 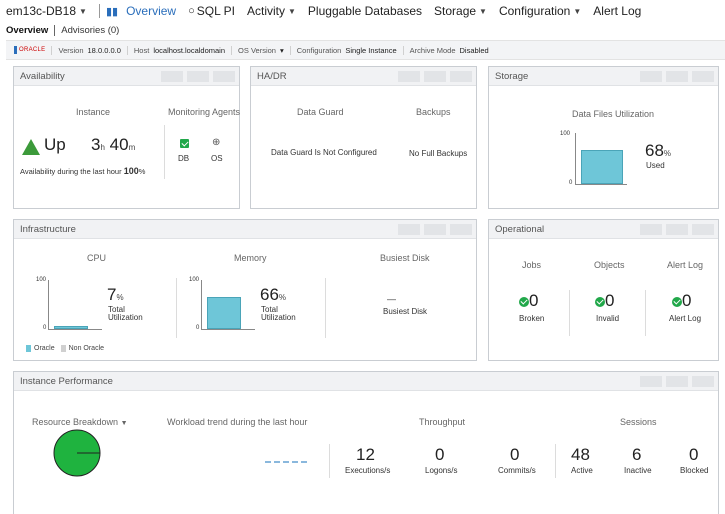 I want to click on cpu-utilization-bar, so click(x=71, y=327).